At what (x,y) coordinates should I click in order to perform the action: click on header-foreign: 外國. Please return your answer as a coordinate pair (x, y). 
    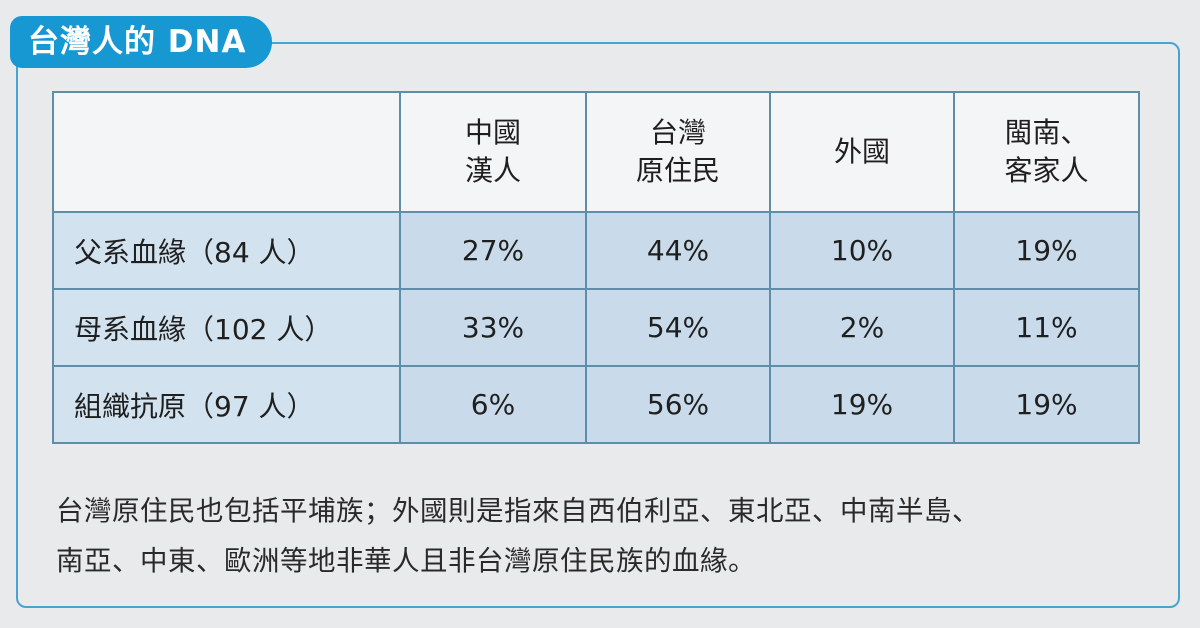
    Looking at the image, I should click on (862, 152).